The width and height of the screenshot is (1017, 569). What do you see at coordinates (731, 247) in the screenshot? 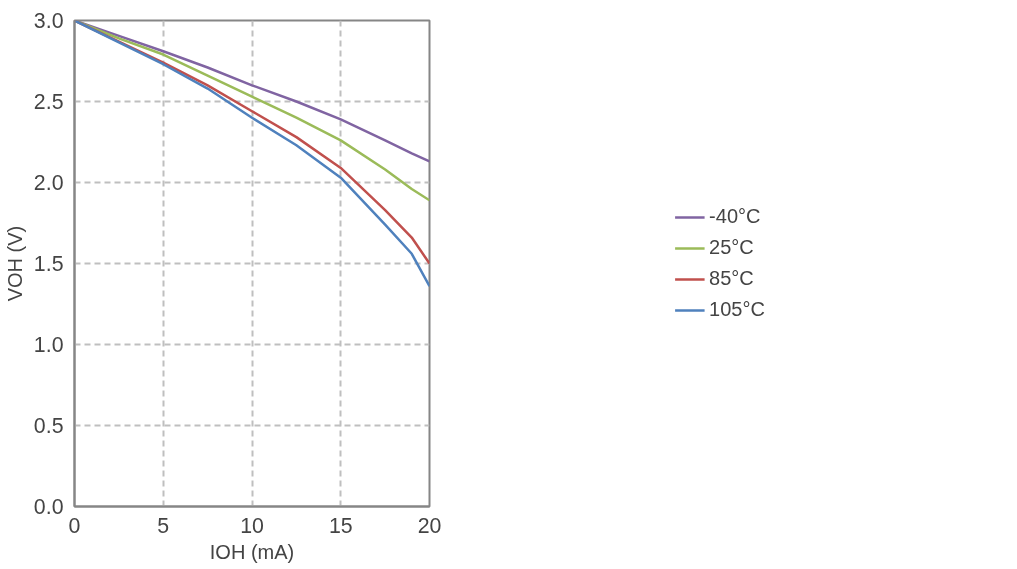
I see `legend-label: 25°C` at bounding box center [731, 247].